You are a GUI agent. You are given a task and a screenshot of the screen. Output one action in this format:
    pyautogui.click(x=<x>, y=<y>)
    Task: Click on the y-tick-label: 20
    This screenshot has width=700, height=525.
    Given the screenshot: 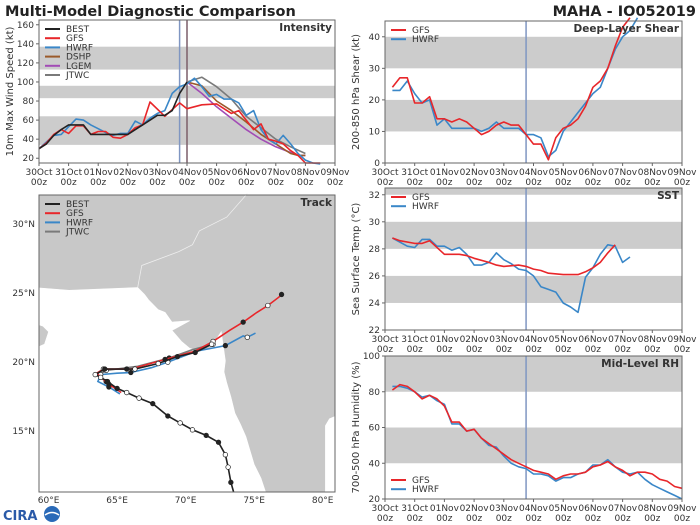 What is the action you would take?
    pyautogui.click(x=29, y=159)
    